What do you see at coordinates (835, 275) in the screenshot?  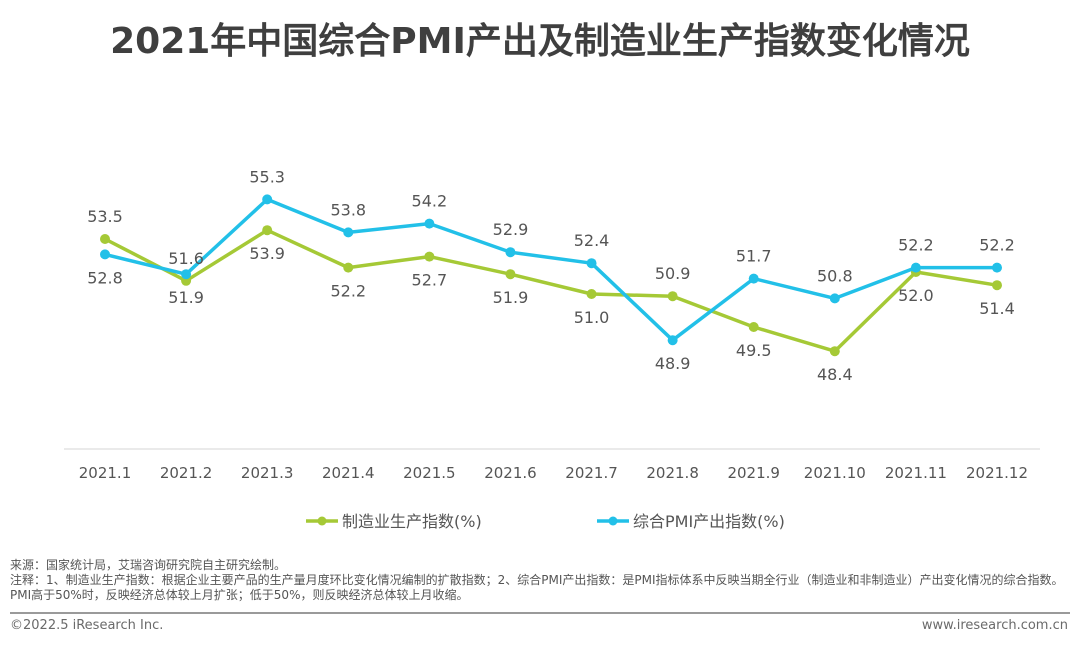 I see `data-label: 50.8` at bounding box center [835, 275].